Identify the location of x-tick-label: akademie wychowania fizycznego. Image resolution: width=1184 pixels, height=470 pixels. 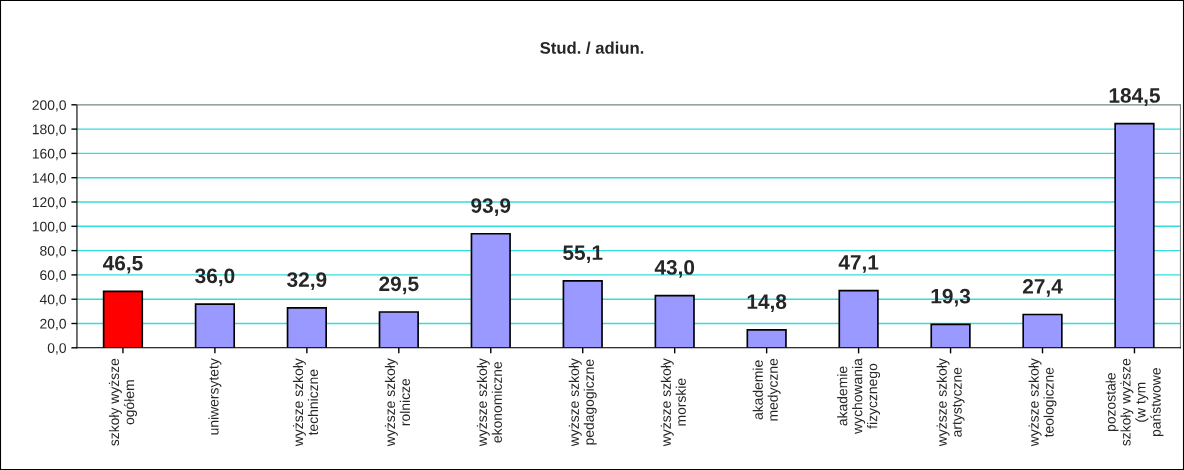
(859, 396).